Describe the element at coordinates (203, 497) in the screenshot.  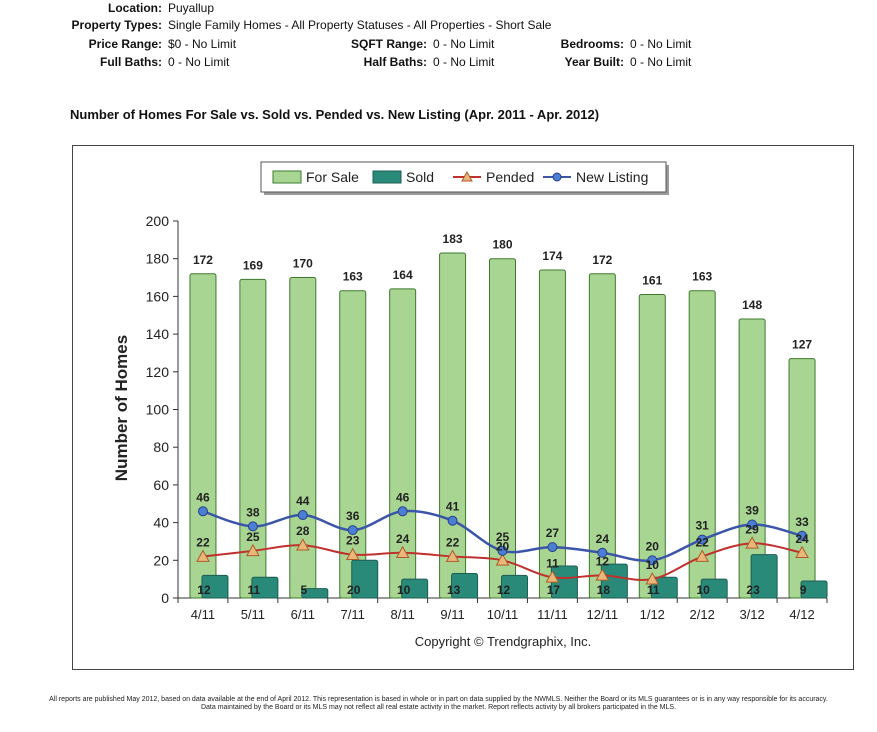
I see `new-listing-value-label: 46` at that location.